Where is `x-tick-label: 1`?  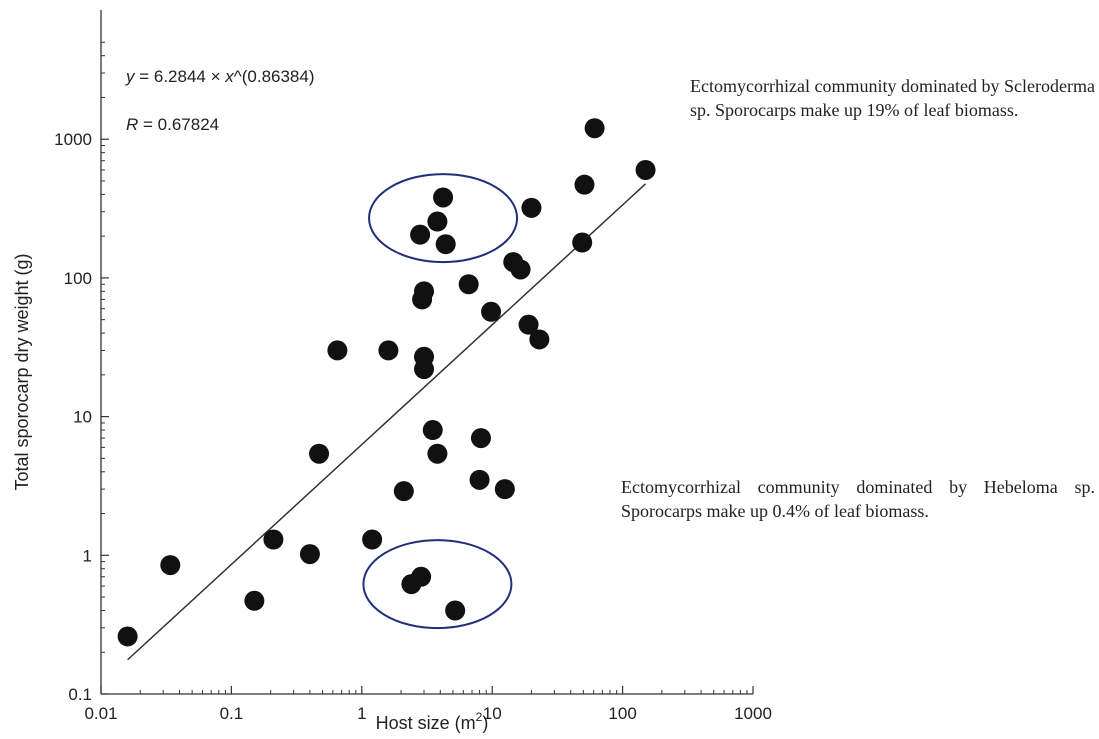 x-tick-label: 1 is located at coordinates (361, 713).